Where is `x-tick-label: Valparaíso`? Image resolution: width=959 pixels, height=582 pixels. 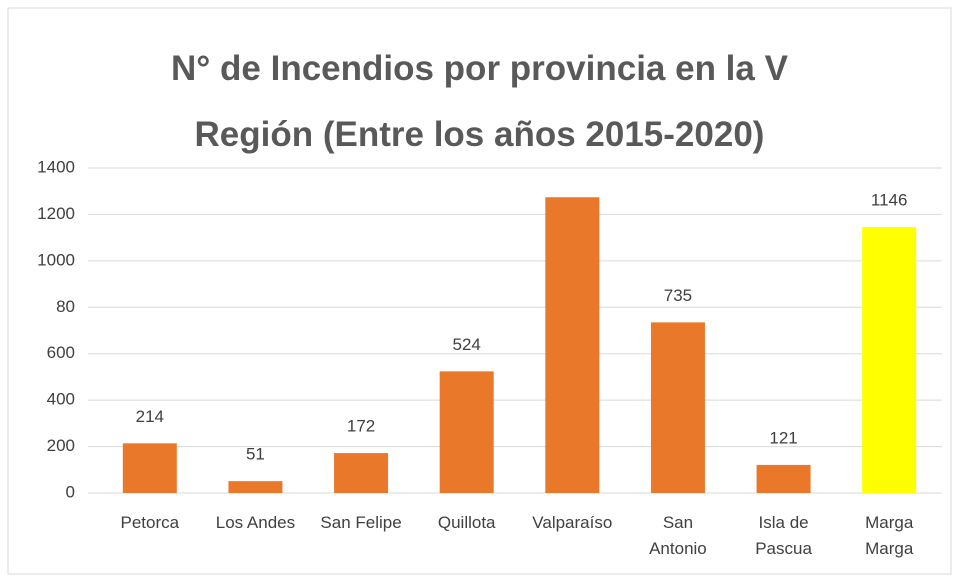
x-tick-label: Valparaíso is located at coordinates (572, 522).